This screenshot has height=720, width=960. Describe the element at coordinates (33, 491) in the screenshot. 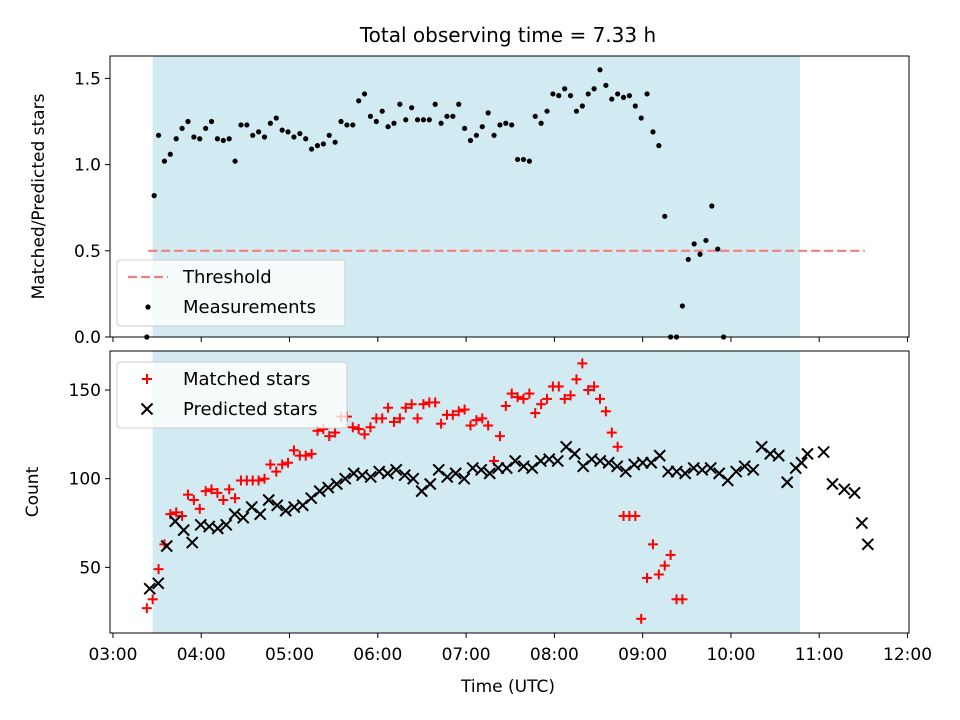

I see `bottom-y-axis-label: Count` at that location.